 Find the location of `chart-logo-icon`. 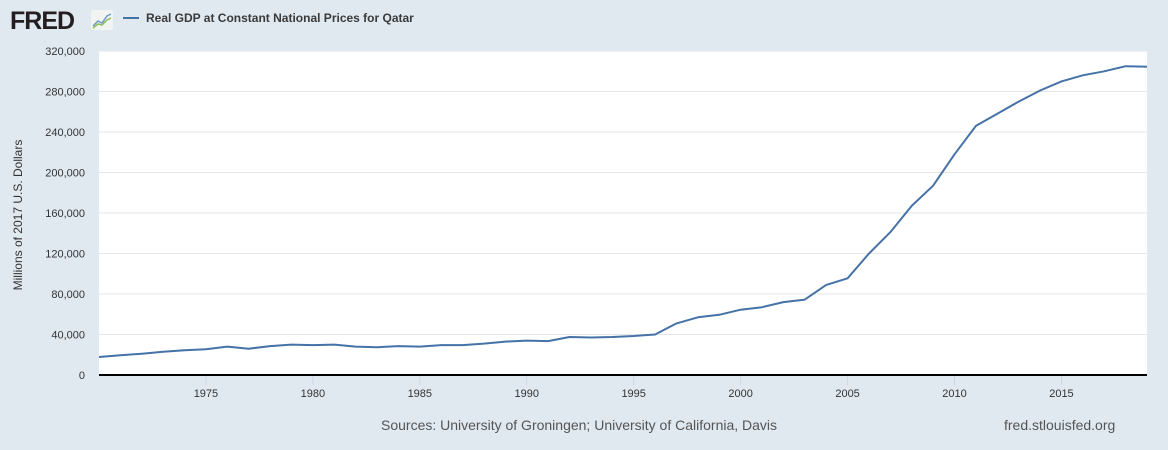

chart-logo-icon is located at coordinates (102, 20).